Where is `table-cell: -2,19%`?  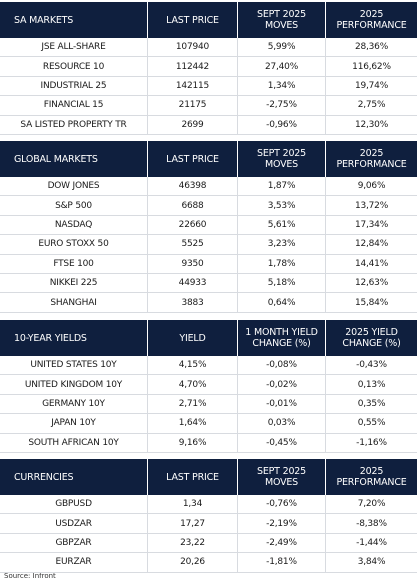 table-cell: -2,19% is located at coordinates (281, 524).